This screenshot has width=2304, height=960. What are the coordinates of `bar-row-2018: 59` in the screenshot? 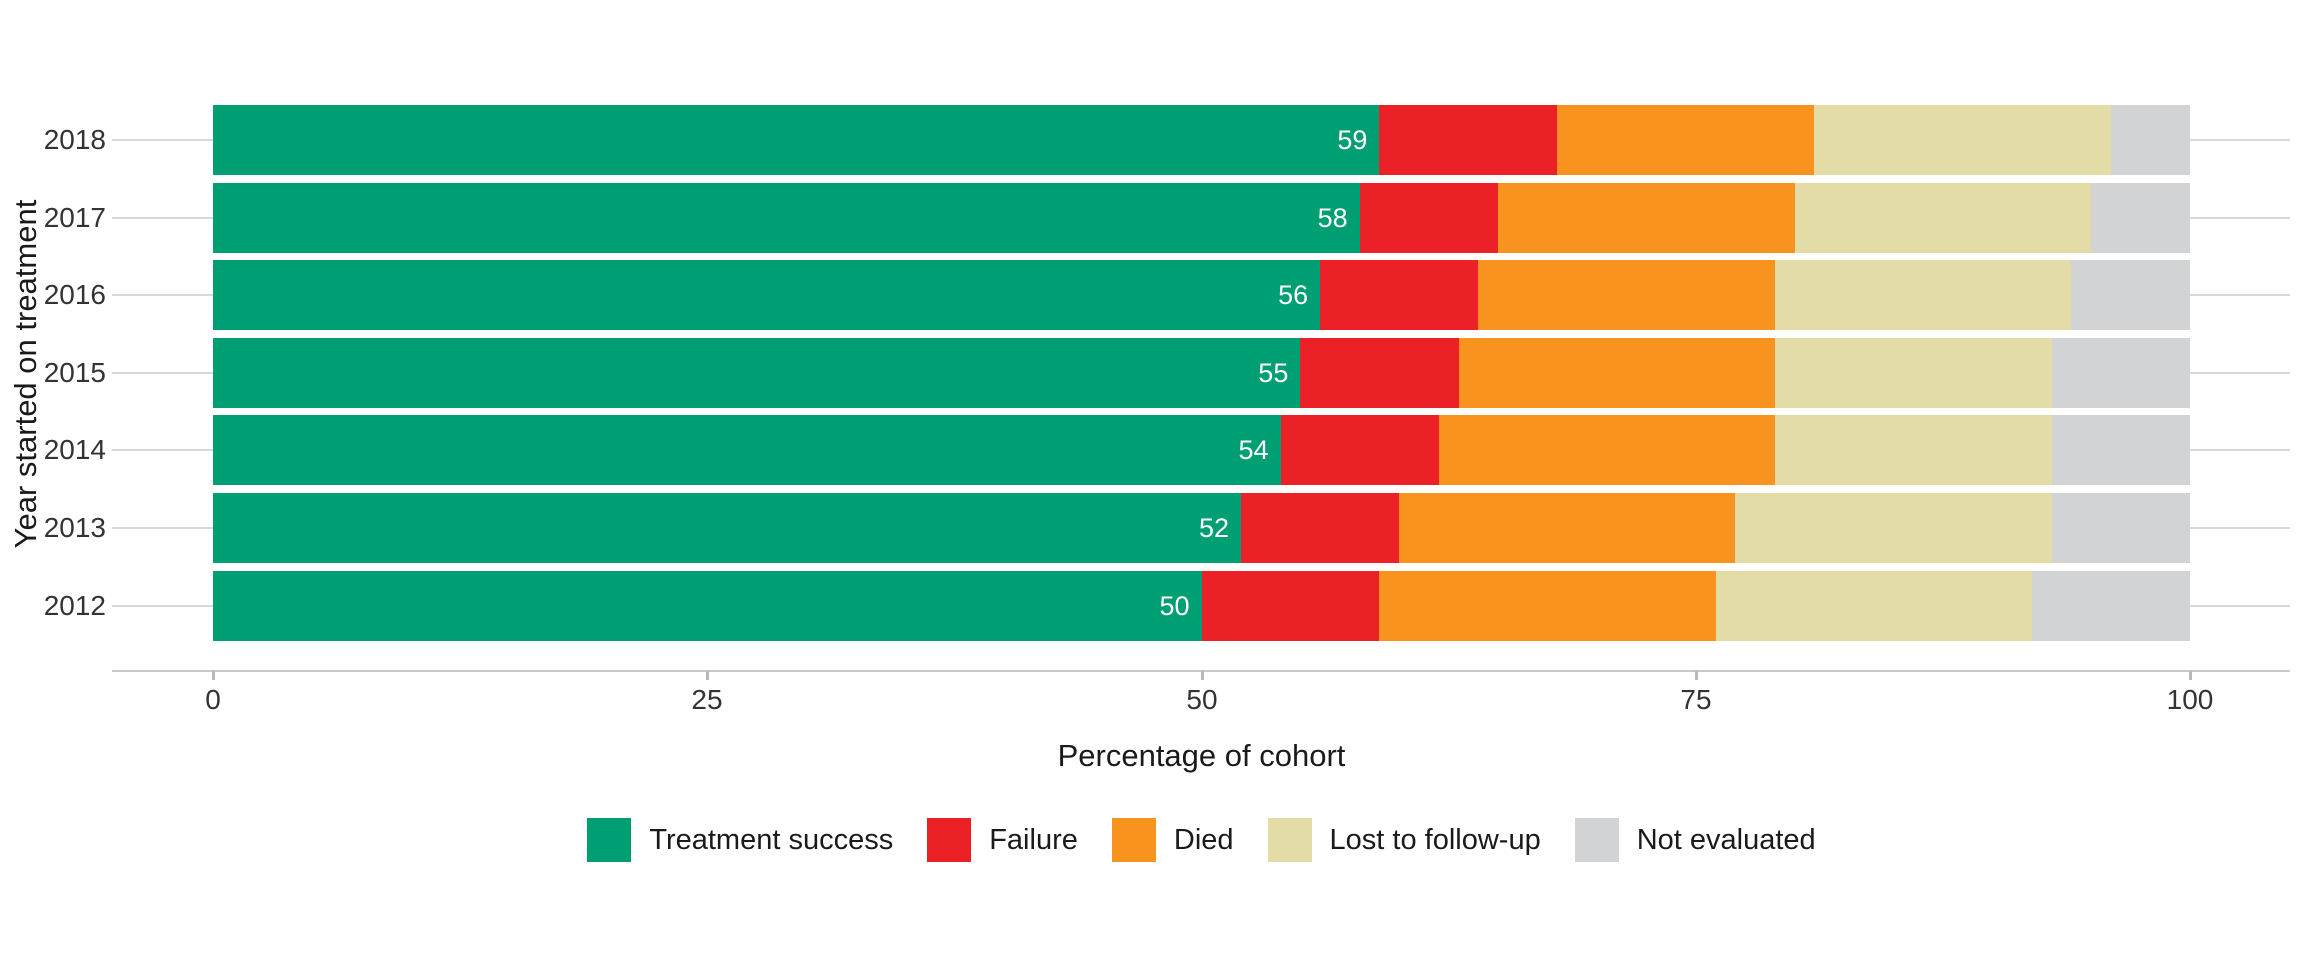 It's located at (1201, 140).